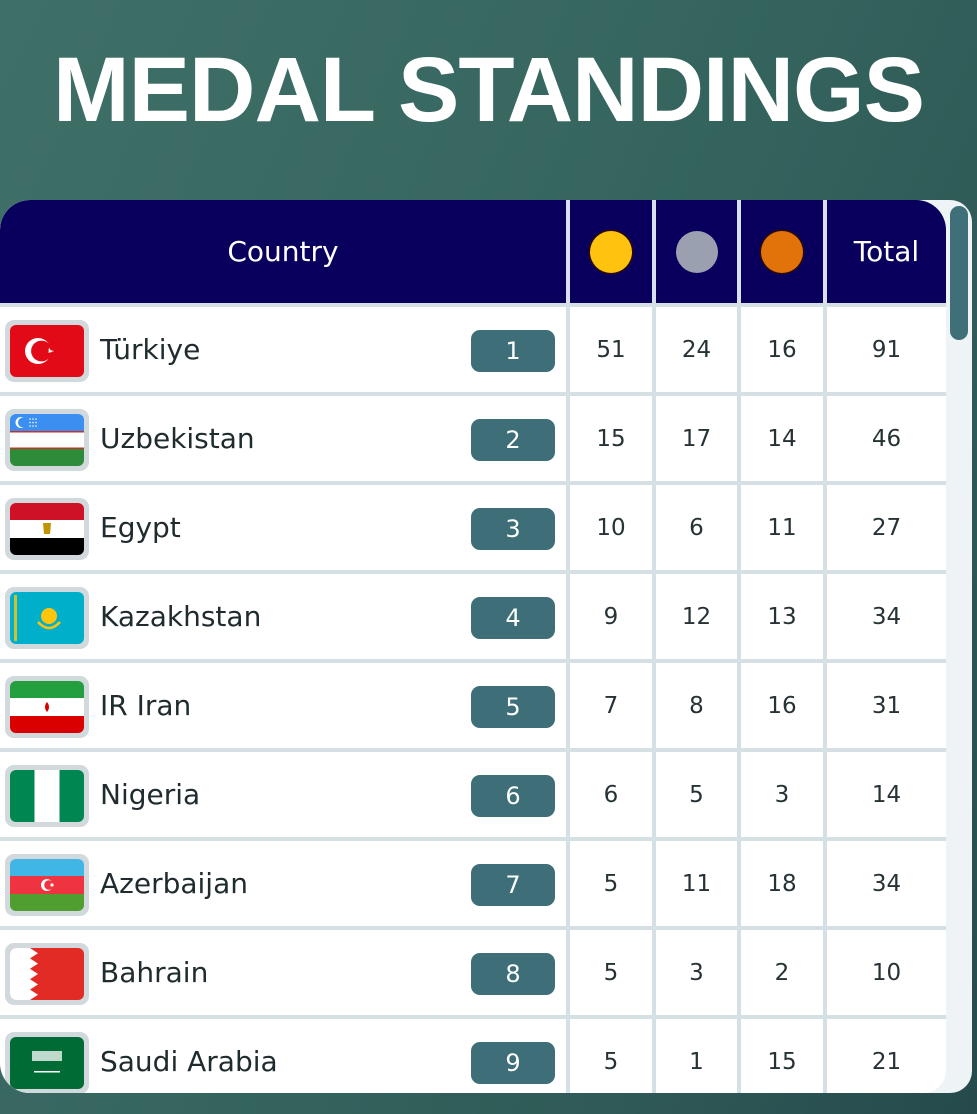  I want to click on total-count: 21, so click(886, 1056).